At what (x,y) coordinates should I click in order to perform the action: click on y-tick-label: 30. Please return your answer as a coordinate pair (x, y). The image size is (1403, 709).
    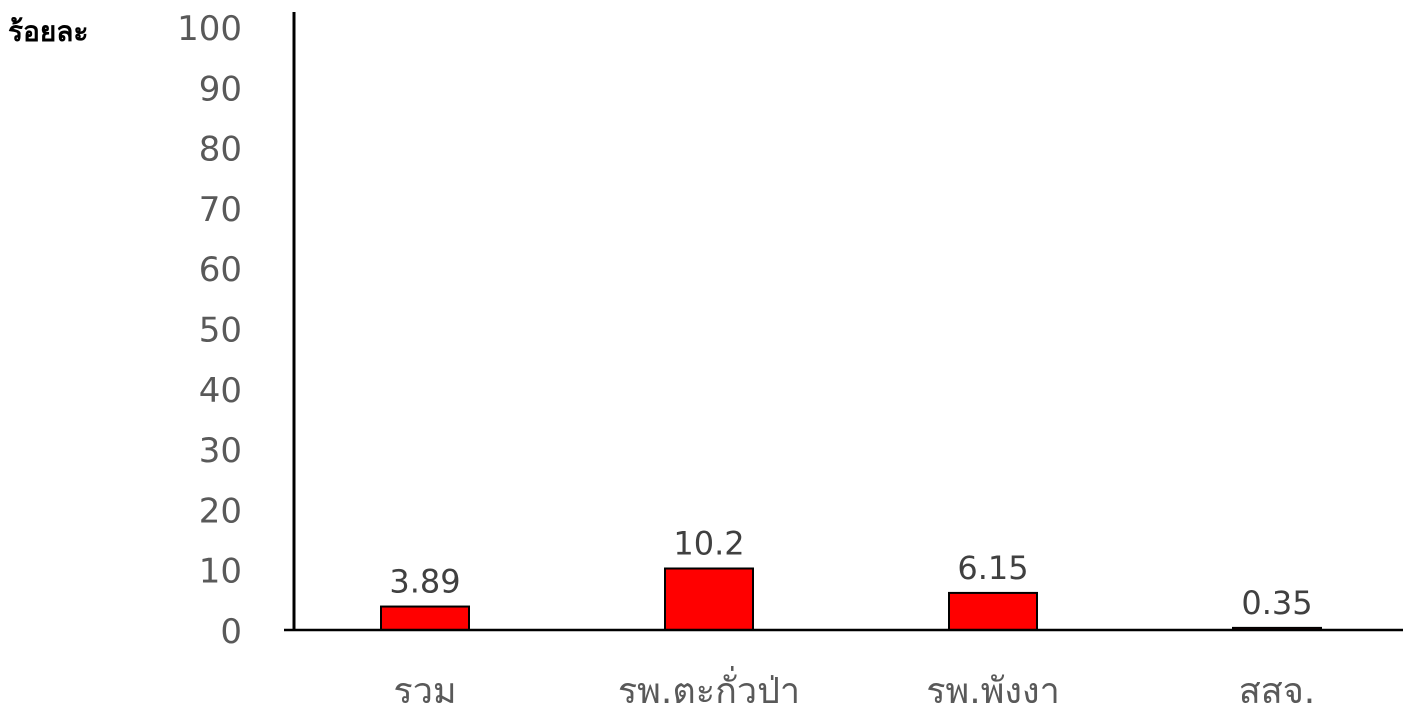
    Looking at the image, I should click on (220, 451).